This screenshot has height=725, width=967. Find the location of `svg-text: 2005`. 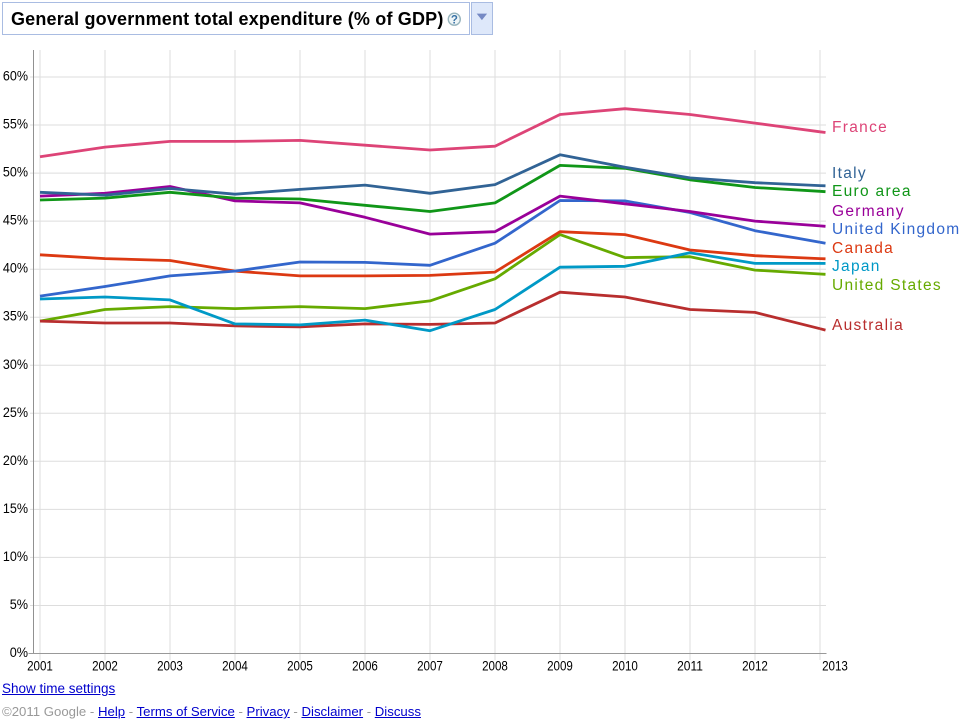

svg-text: 2005 is located at coordinates (300, 666).